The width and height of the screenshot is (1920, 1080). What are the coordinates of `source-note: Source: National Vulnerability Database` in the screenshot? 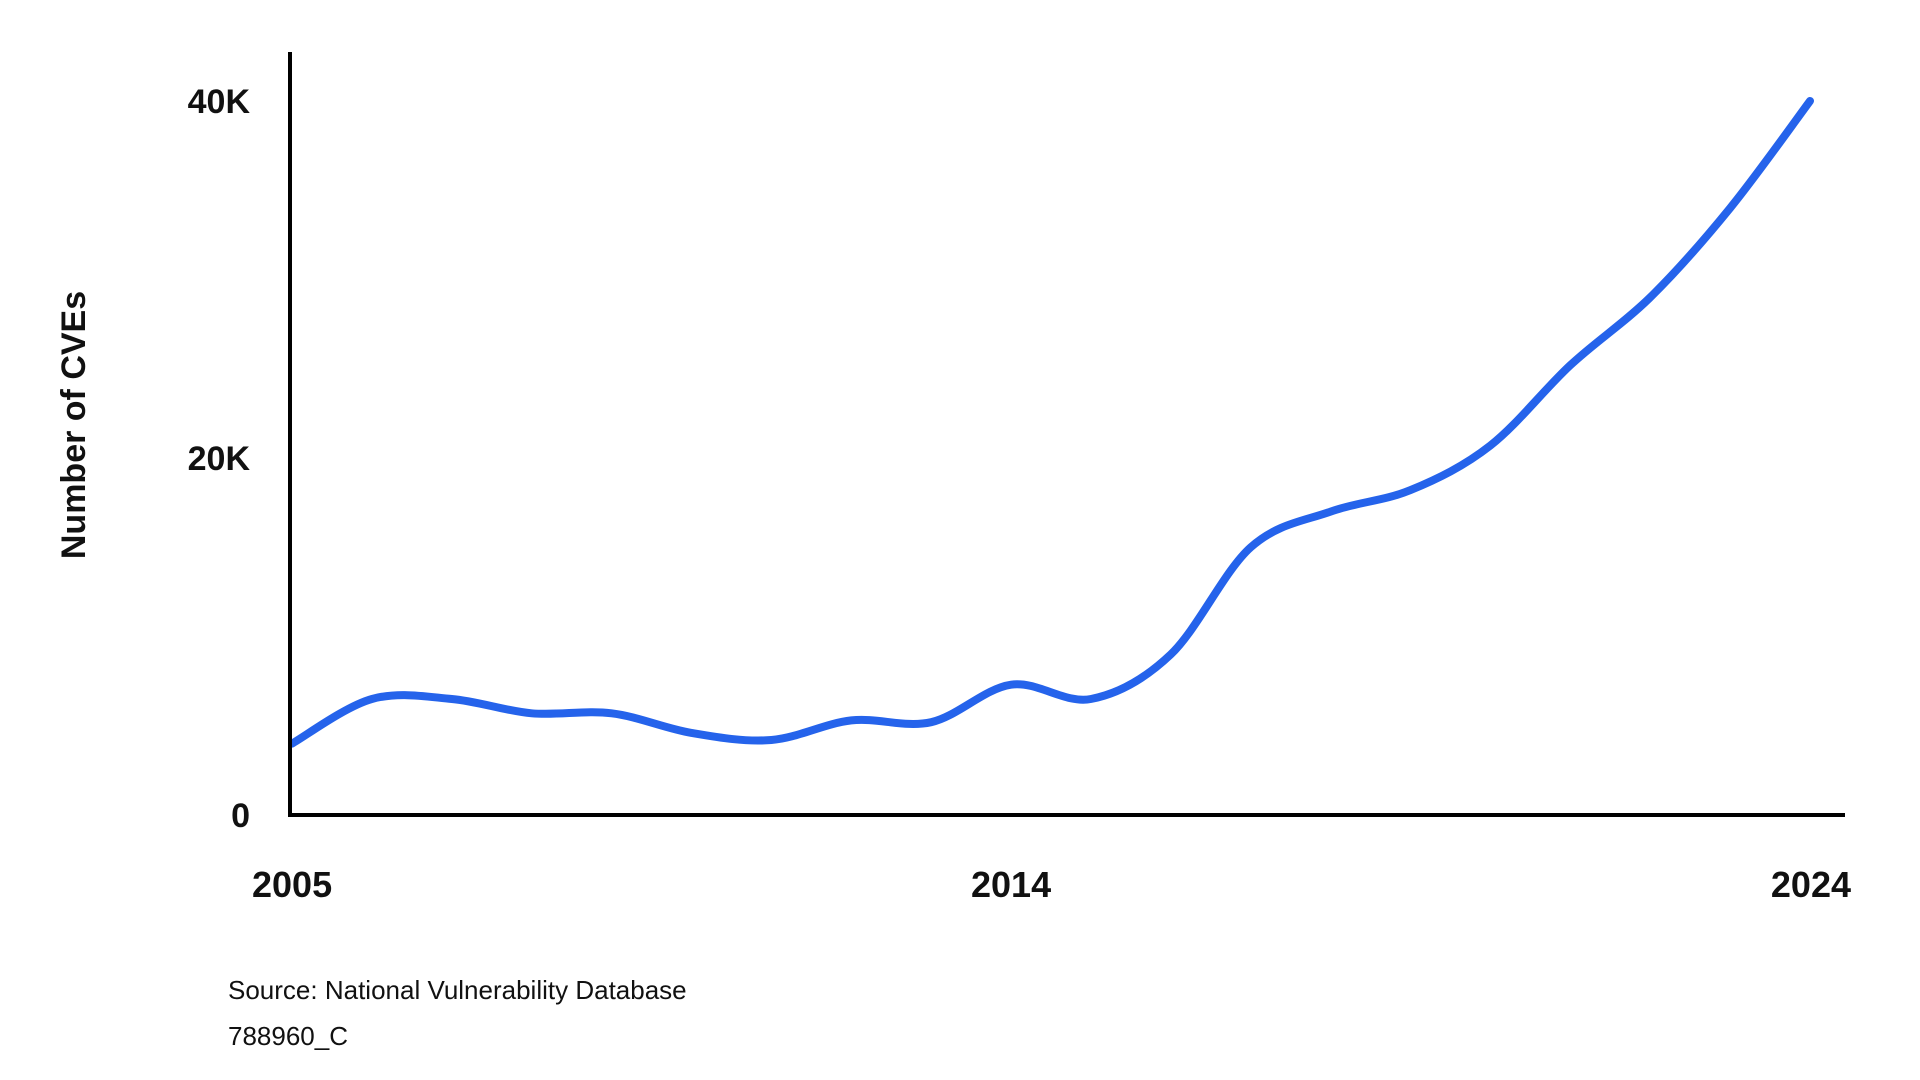 It's located at (457, 990).